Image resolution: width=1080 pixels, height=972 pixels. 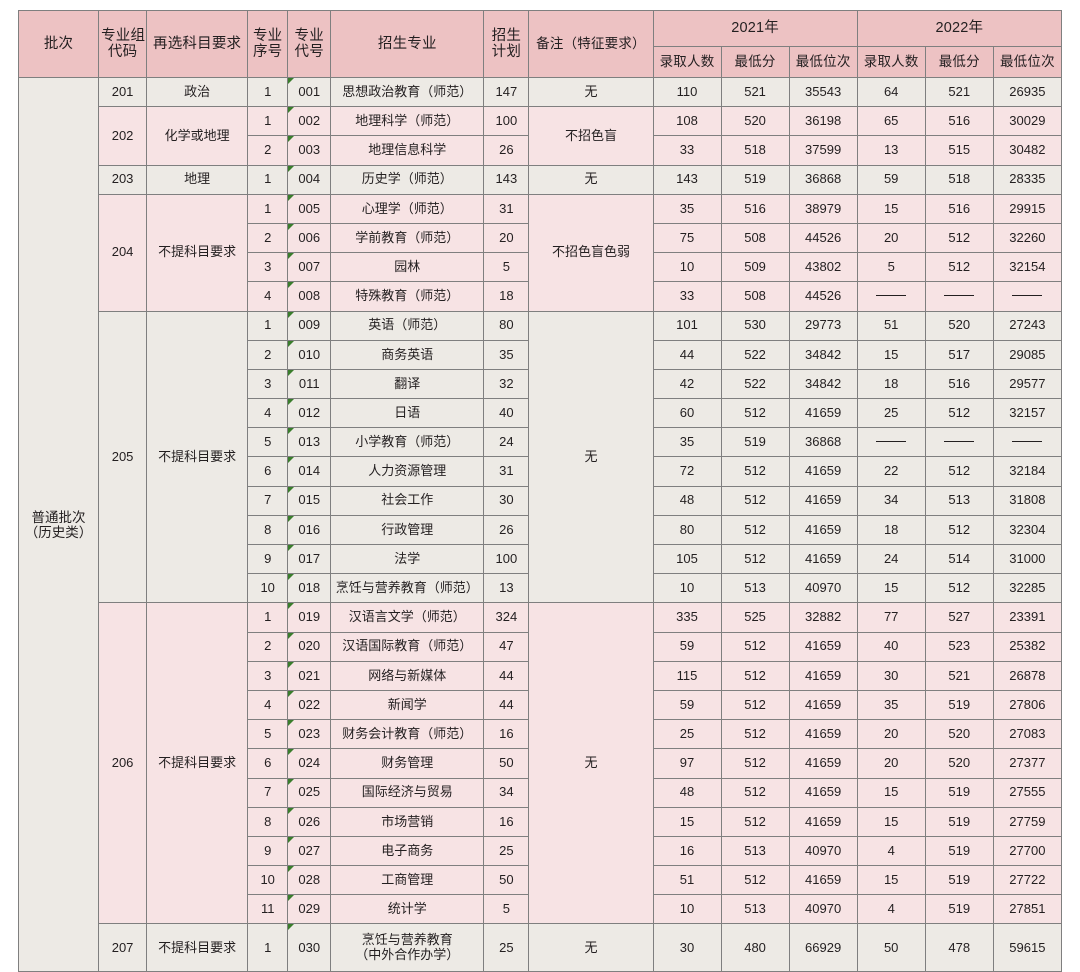 I want to click on major-code-text: 029, so click(x=309, y=909).